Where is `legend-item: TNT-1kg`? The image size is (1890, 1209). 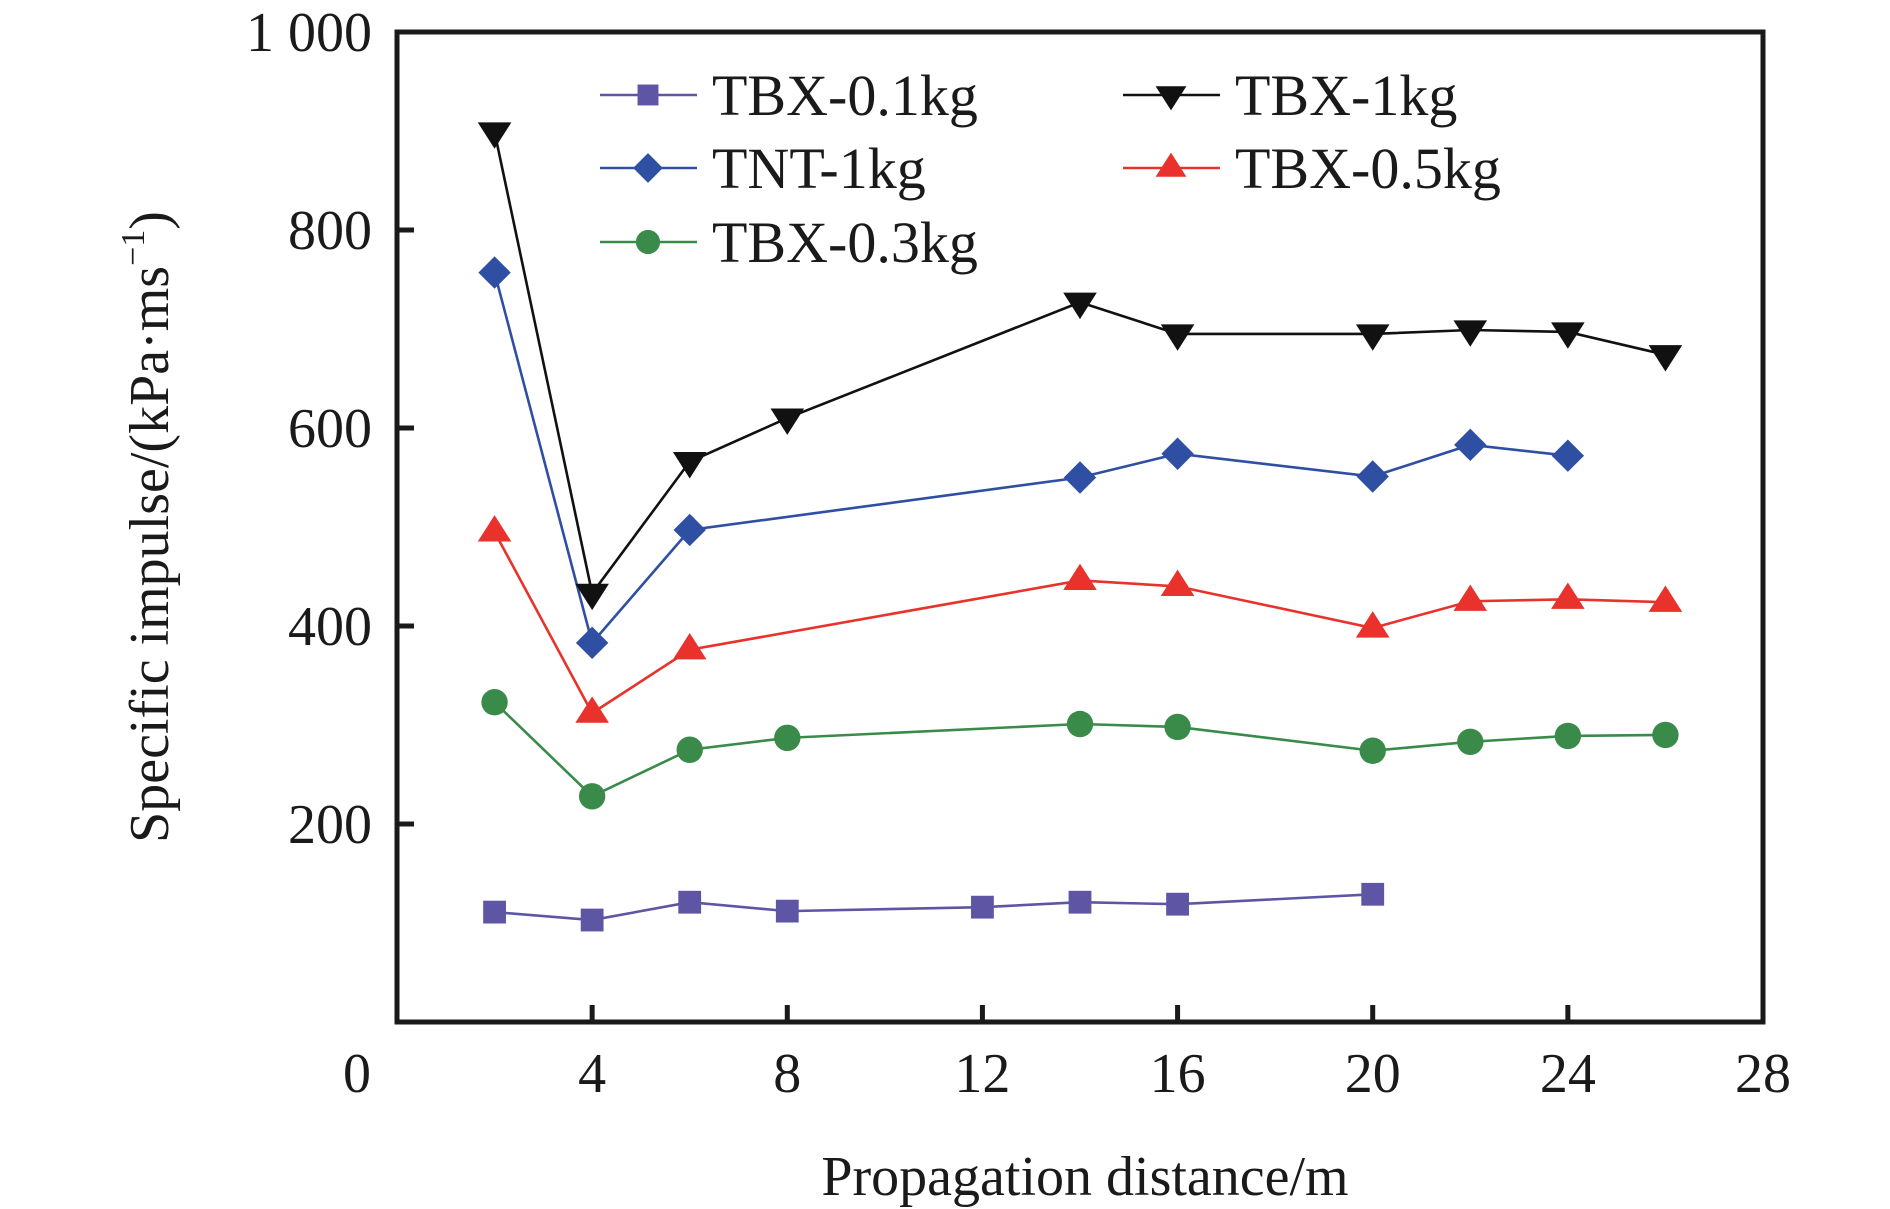 legend-item: TNT-1kg is located at coordinates (763, 168).